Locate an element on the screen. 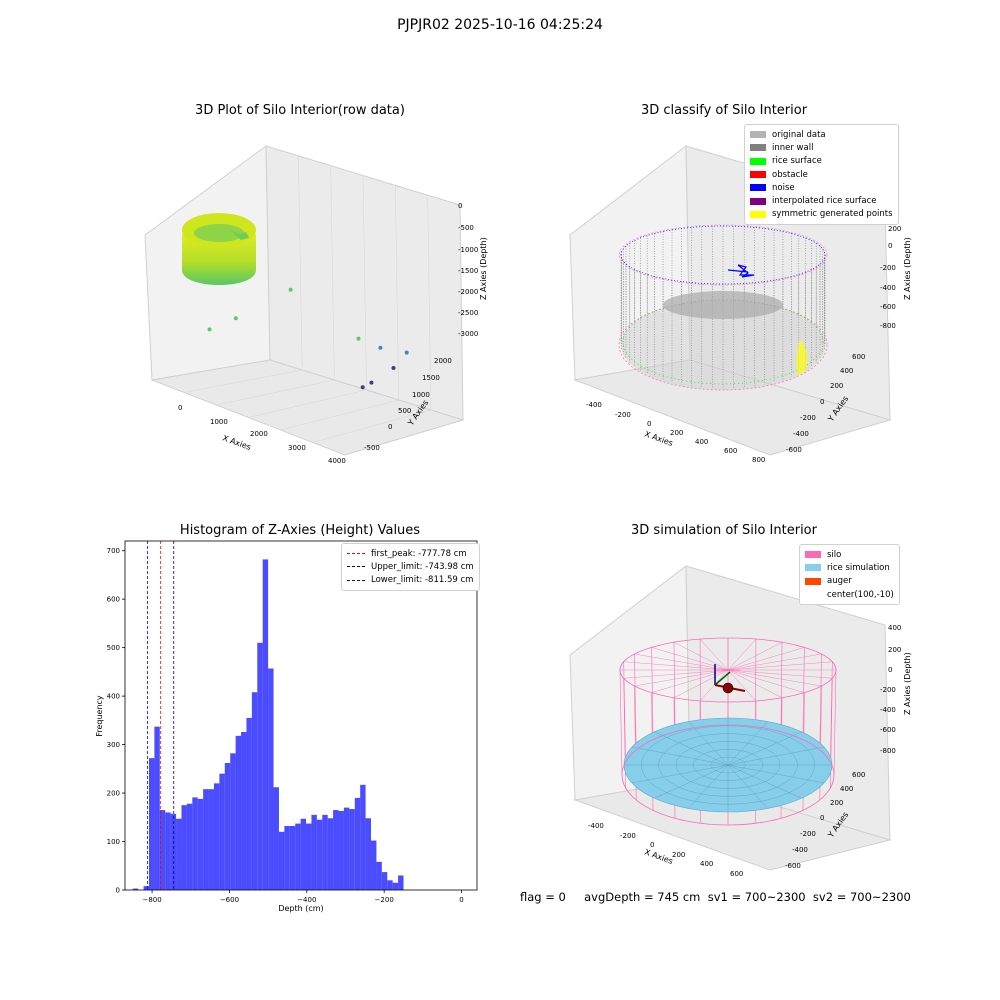 The image size is (1000, 1000). panel1-x-ticks: 0 1000 2000 3000 4000 is located at coordinates (262, 434).